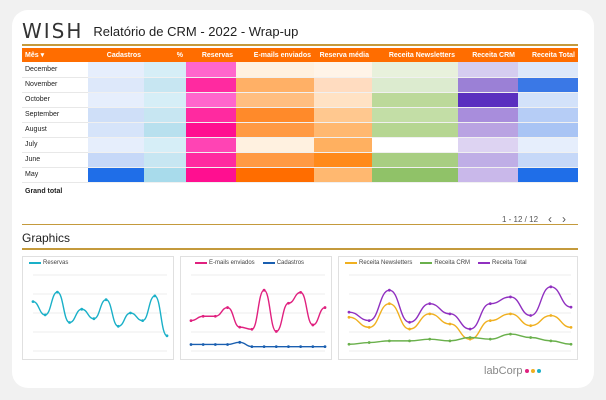  I want to click on sort-arrow-icon: ▾, so click(42, 55).